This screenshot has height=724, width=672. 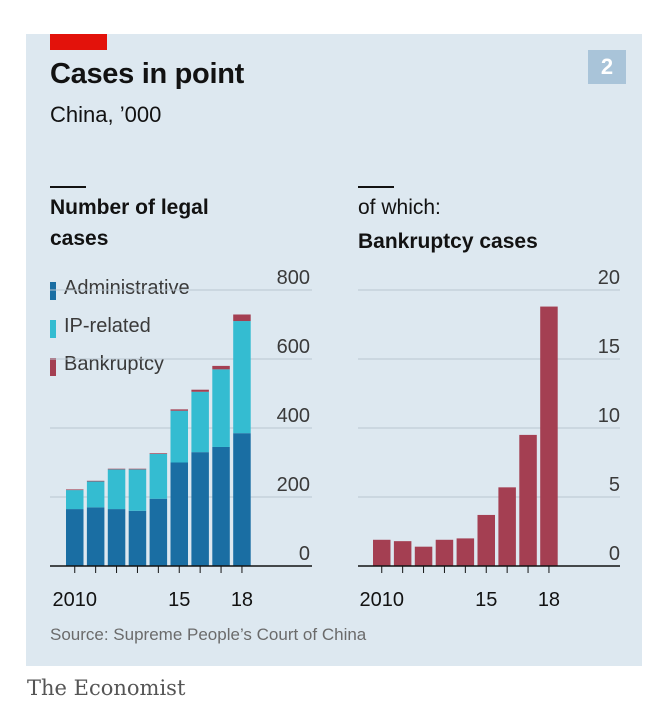 I want to click on left-chart-title-line-2: cases, so click(x=79, y=238).